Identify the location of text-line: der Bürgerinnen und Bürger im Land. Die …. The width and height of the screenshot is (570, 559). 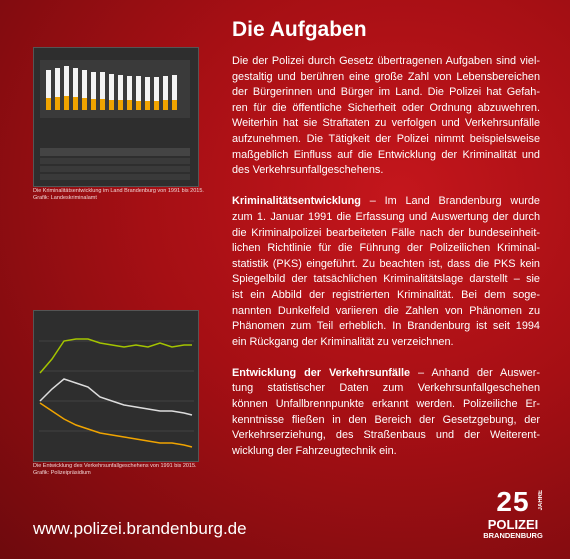
(386, 93).